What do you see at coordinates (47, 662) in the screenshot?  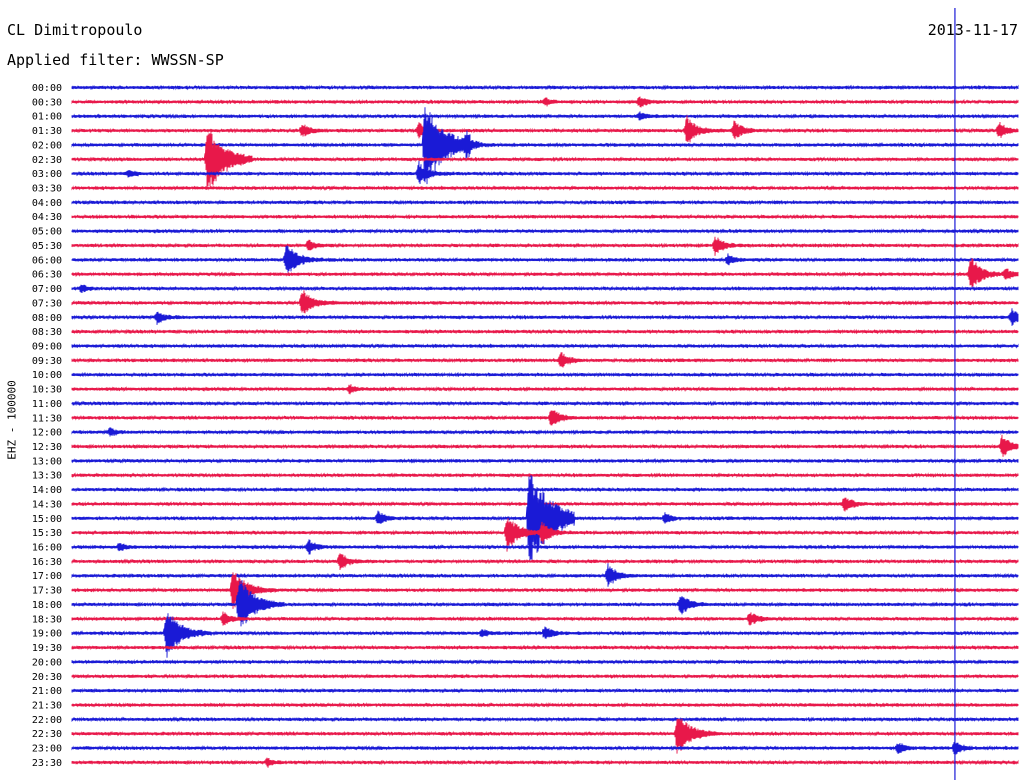 I see `row-time-label: 20:00` at bounding box center [47, 662].